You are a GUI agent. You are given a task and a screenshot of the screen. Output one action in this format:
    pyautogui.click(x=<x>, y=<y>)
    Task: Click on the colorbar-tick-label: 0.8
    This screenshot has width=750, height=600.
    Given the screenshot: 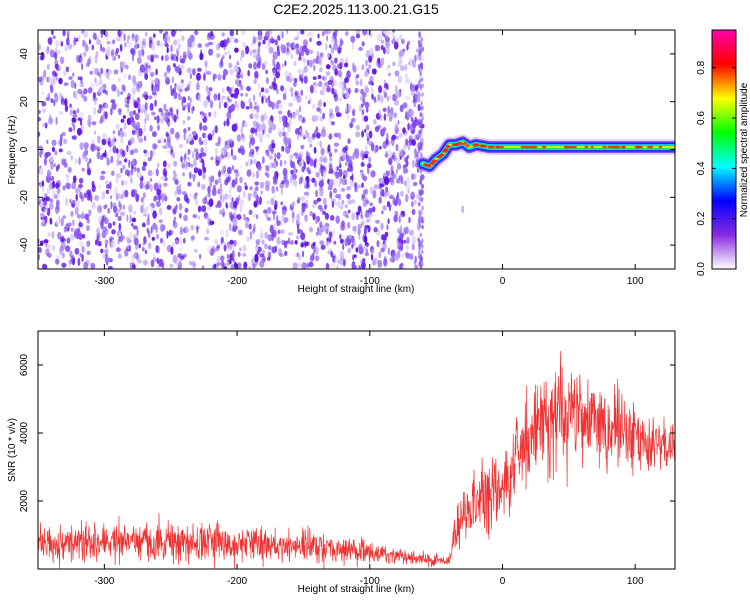 What is the action you would take?
    pyautogui.click(x=701, y=67)
    